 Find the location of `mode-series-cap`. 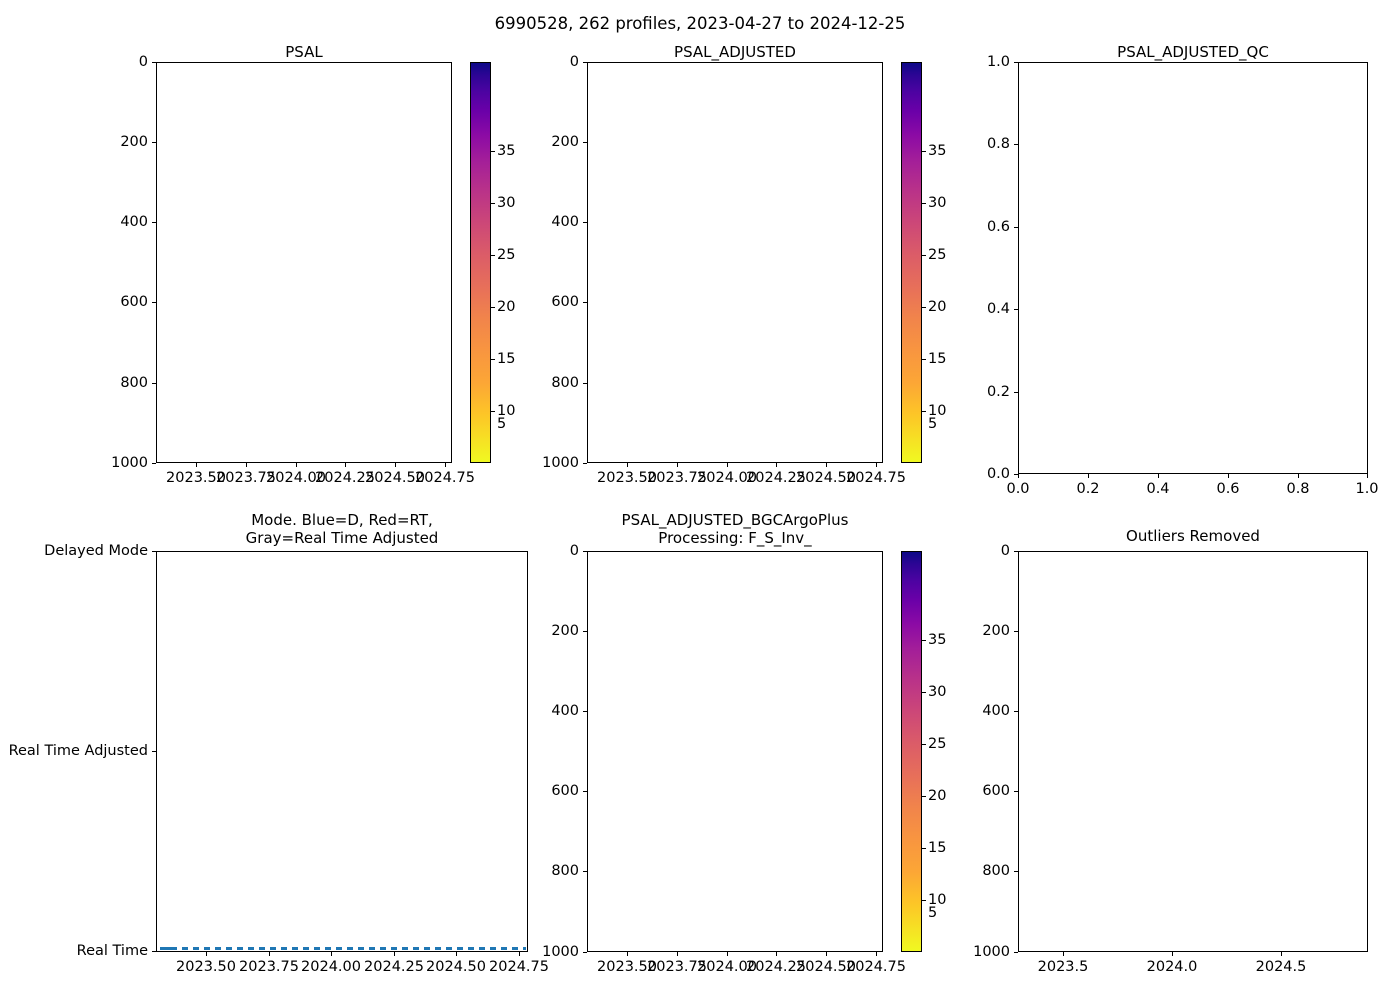

mode-series-cap is located at coordinates (167, 948).